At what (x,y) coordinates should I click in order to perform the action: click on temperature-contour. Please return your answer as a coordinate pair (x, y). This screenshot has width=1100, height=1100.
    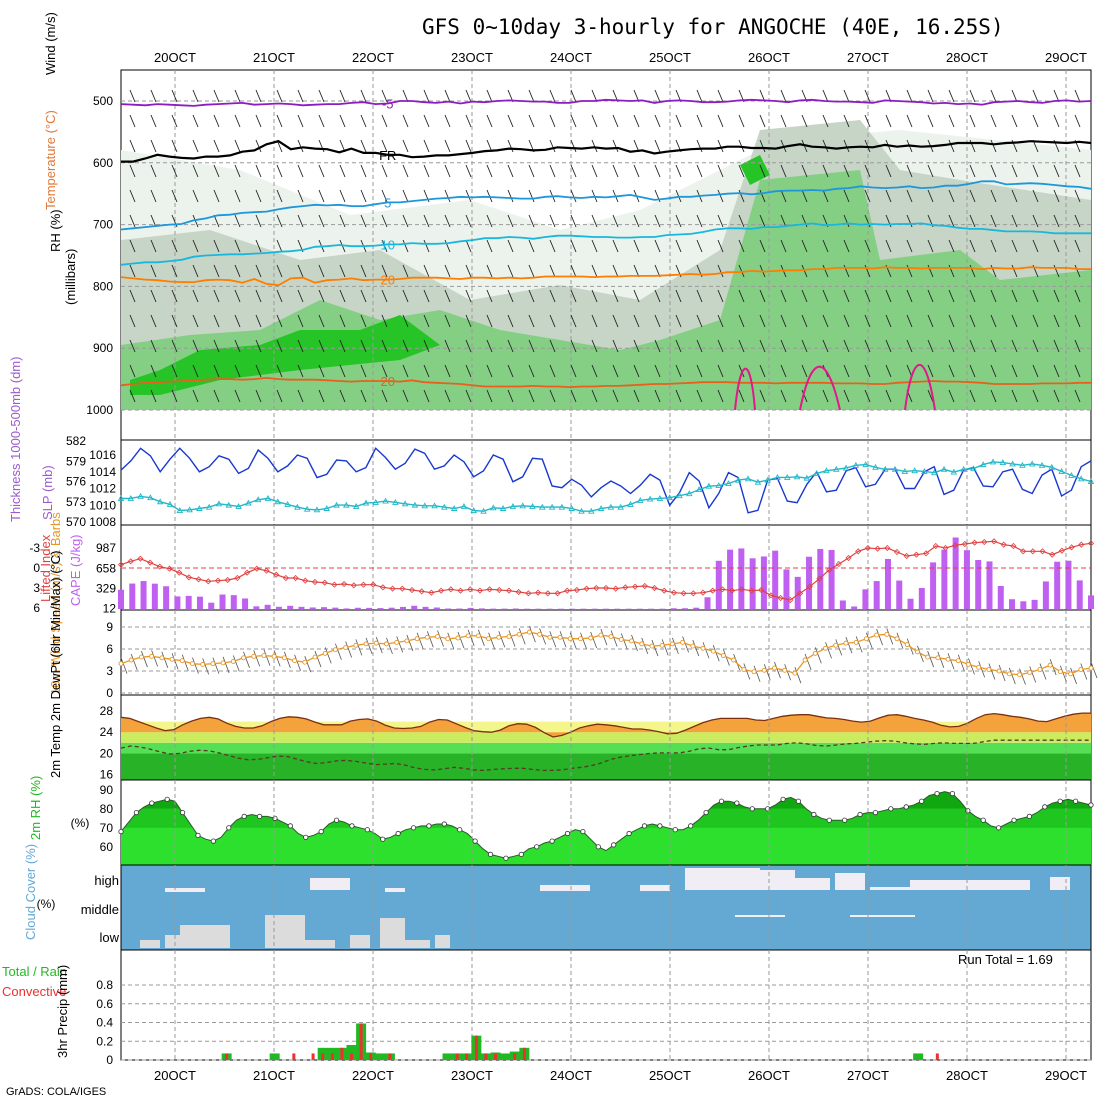
    Looking at the image, I should click on (606, 151).